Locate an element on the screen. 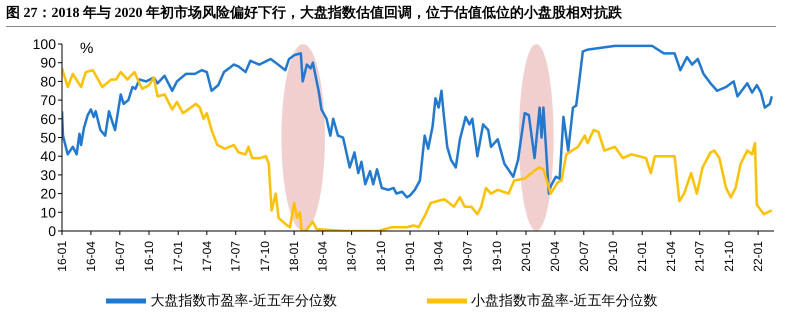  x-tick-label: 21-01 is located at coordinates (642, 256).